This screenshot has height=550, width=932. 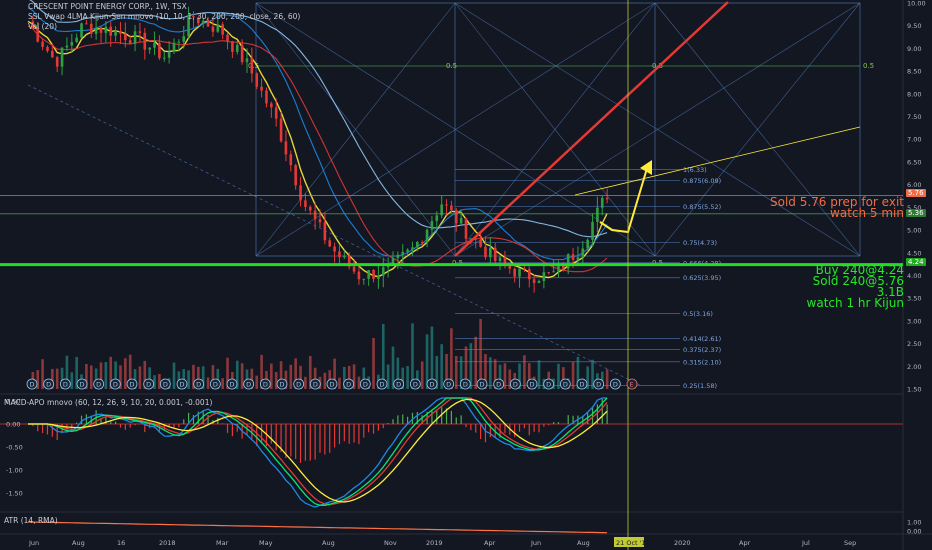 I want to click on fib-level-label: 0.875(6.09), so click(x=702, y=181).